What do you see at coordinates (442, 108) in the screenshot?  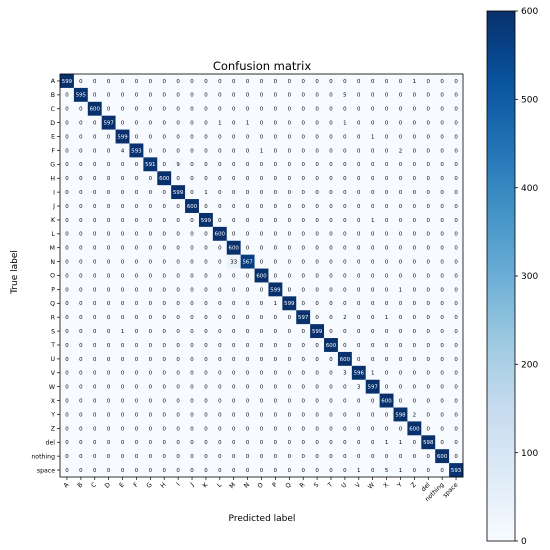 I see `heatmap-cell-C-nothing` at bounding box center [442, 108].